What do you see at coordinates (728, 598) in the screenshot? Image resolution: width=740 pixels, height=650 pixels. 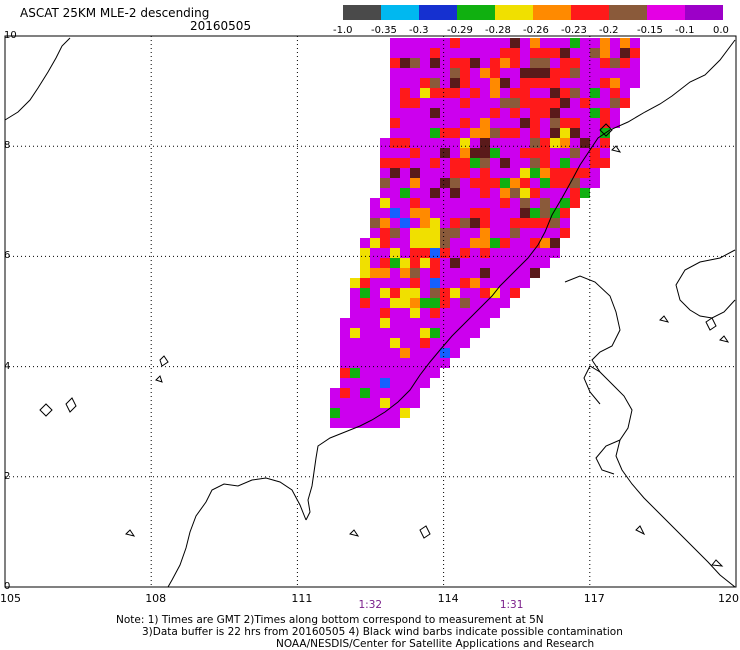 I see `longitude-label: 120` at bounding box center [728, 598].